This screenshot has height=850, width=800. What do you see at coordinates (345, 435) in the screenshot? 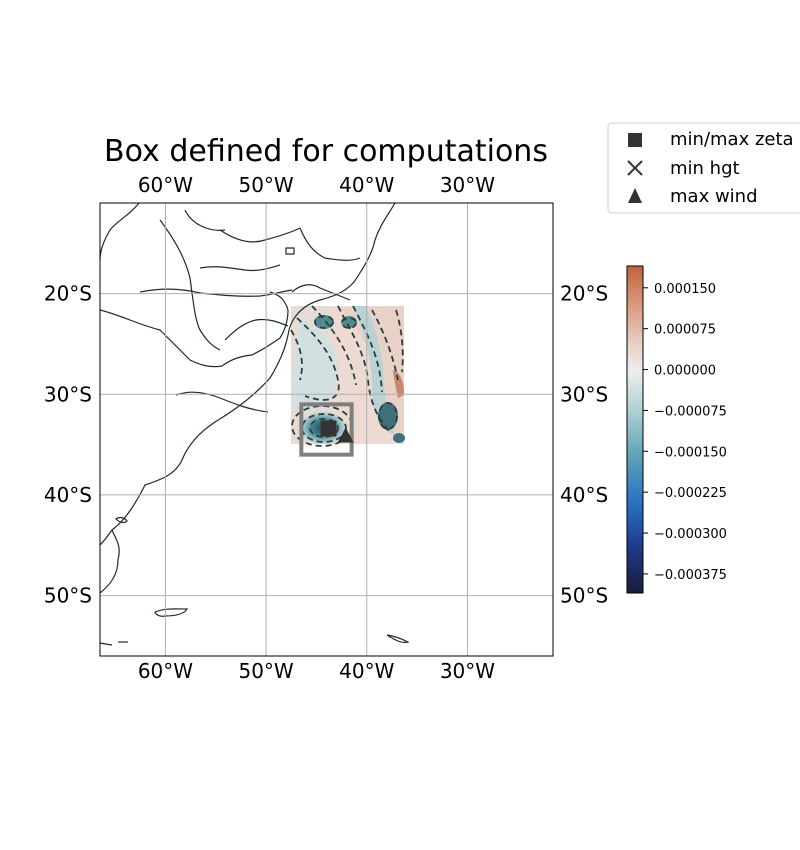
I see `max-wind-marker` at bounding box center [345, 435].